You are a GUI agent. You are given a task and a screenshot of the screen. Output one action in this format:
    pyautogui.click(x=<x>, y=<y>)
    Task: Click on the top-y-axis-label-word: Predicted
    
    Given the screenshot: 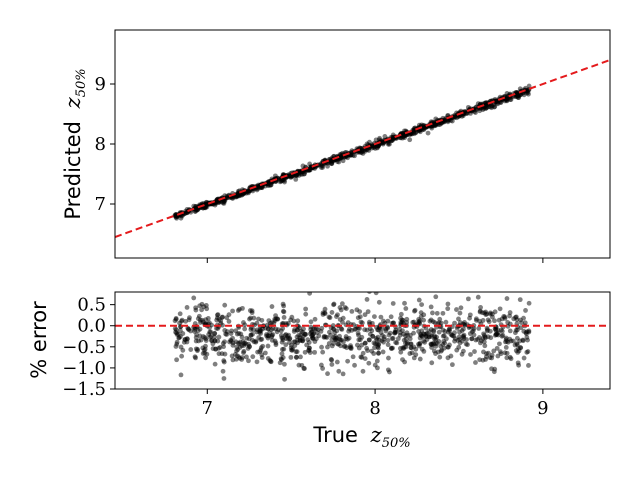 What is the action you would take?
    pyautogui.click(x=73, y=170)
    